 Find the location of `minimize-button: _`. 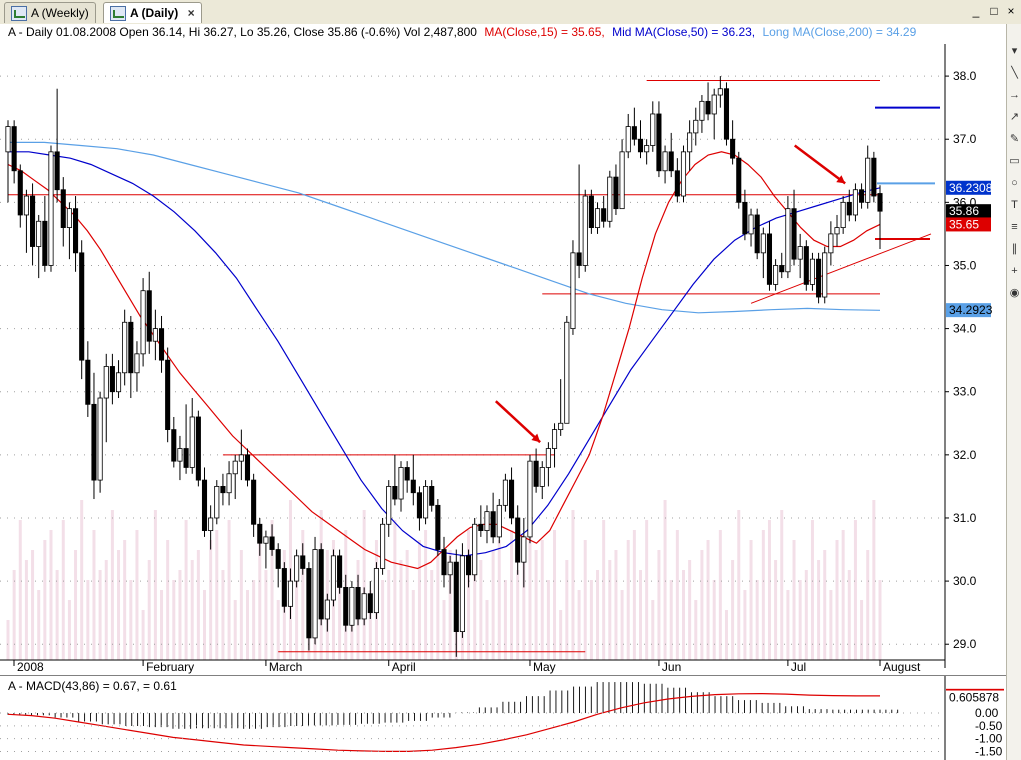

minimize-button: _ is located at coordinates (976, 11).